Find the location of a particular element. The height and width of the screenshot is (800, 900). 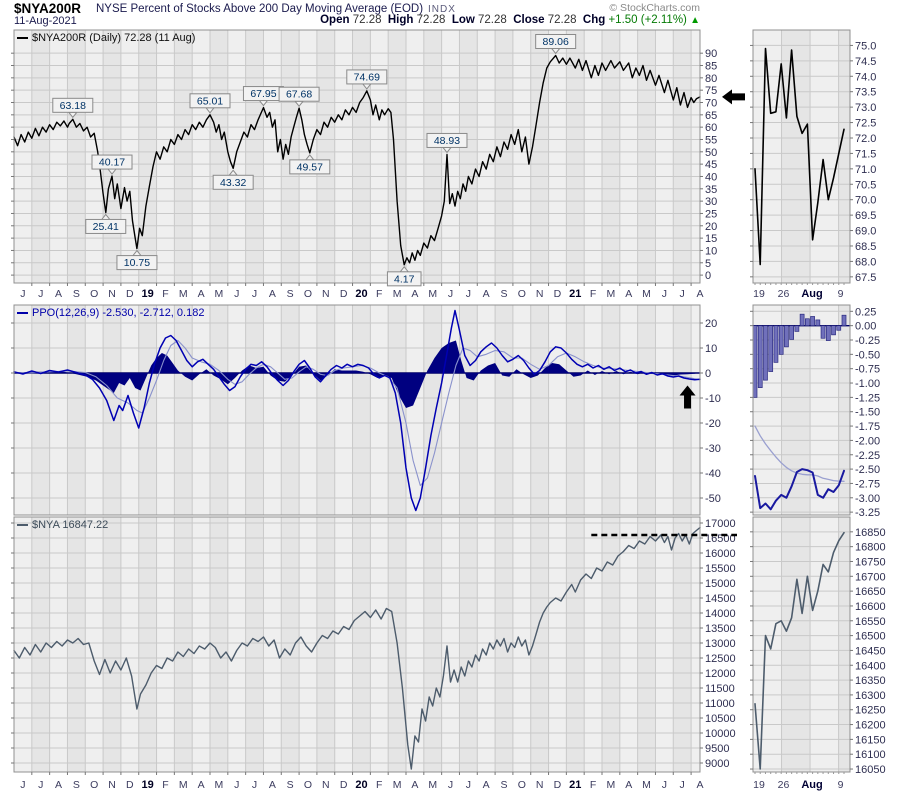

svg-text: 43.32 is located at coordinates (233, 183).